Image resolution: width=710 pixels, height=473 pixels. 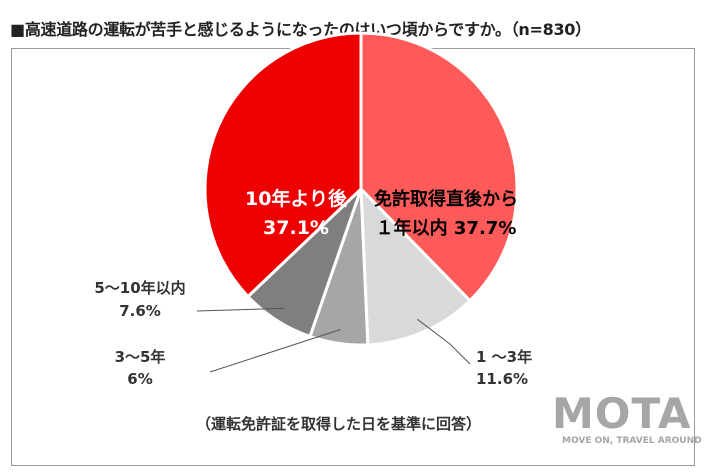 What do you see at coordinates (139, 379) in the screenshot?
I see `slice-value-3-5-years: 6%` at bounding box center [139, 379].